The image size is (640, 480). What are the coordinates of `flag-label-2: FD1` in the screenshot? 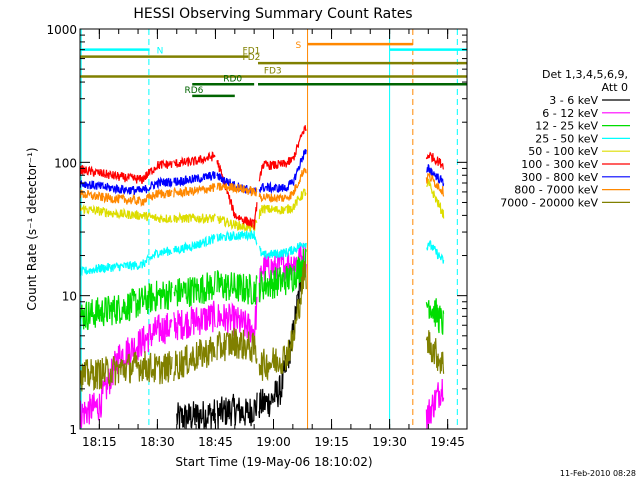 It's located at (252, 52).